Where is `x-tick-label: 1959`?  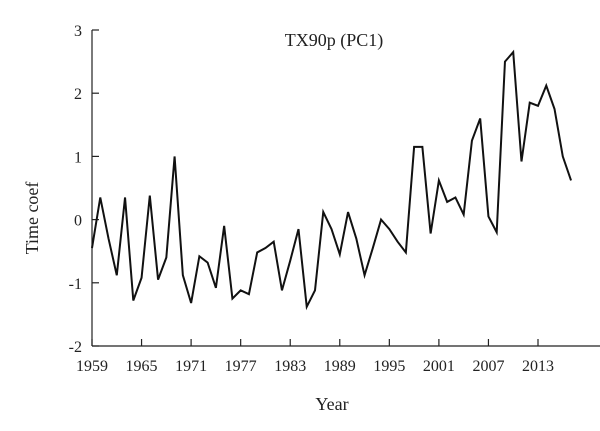 x-tick-label: 1959 is located at coordinates (92, 366).